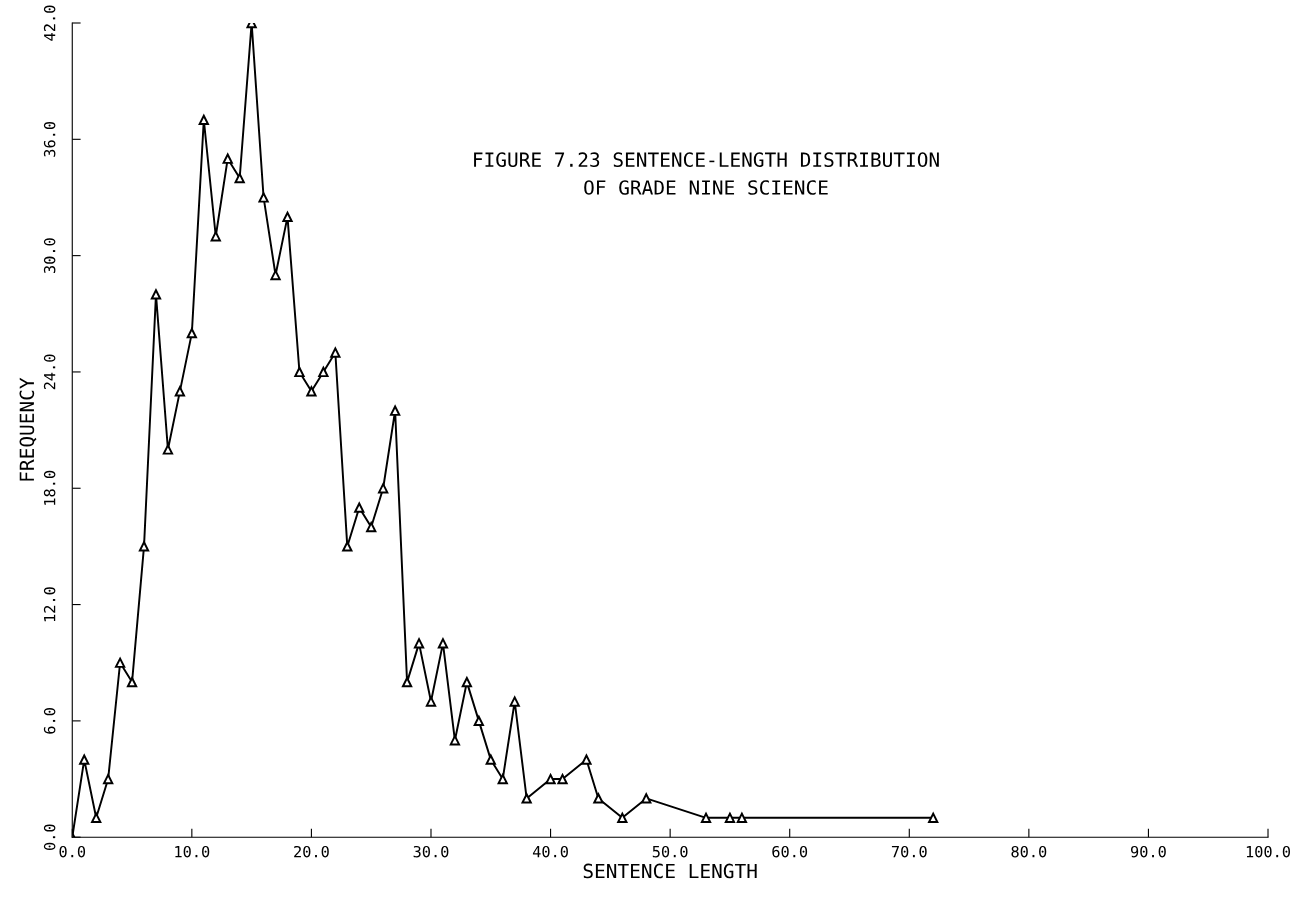 This screenshot has width=1314, height=920. Describe the element at coordinates (706, 173) in the screenshot. I see `text: FIGURE 7.23 SENTENCE-LENGTH DISTRIBUTION OF GRADE NINE SCIENCE` at that location.